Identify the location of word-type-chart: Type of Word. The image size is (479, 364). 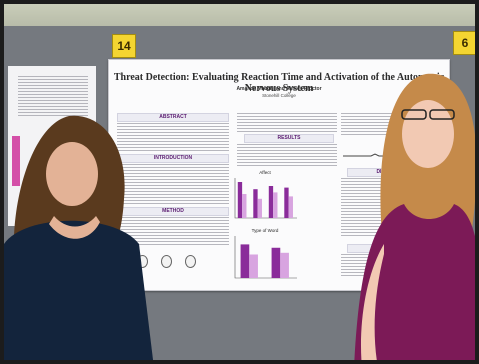
(265, 253).